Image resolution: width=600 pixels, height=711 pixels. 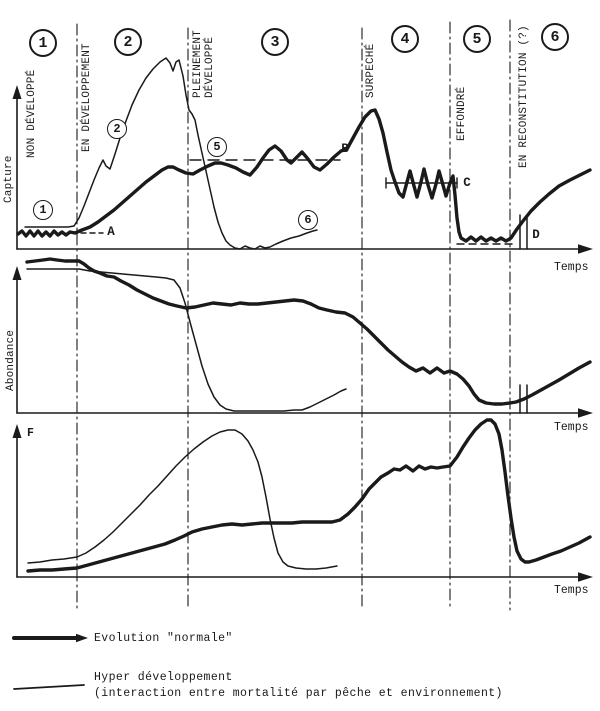 I want to click on abondance-axis-label: Abondance, so click(x=11, y=360).